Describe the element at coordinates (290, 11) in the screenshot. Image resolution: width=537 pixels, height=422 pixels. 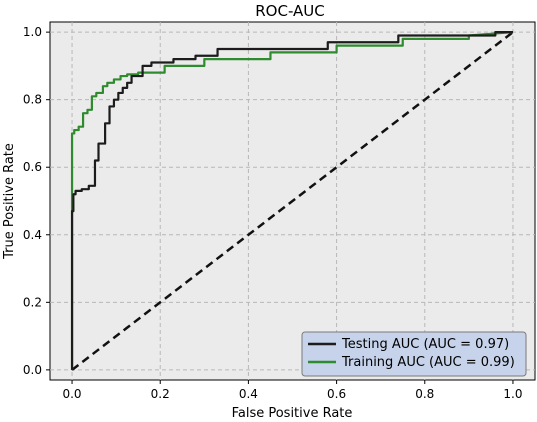
I see `chart-title: ROC-AUC` at that location.